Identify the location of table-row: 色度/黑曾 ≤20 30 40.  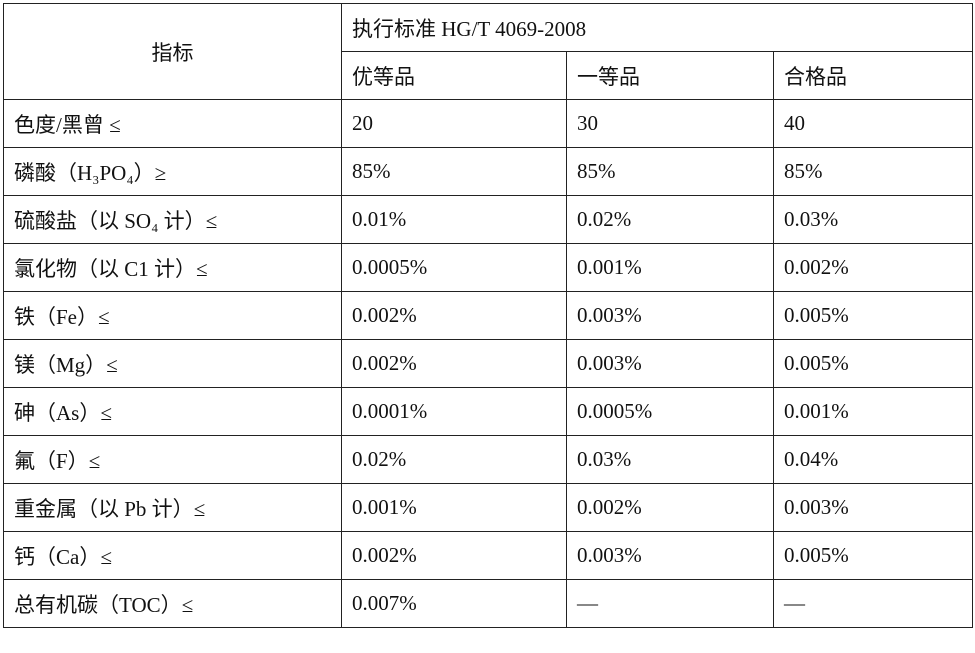
(488, 123).